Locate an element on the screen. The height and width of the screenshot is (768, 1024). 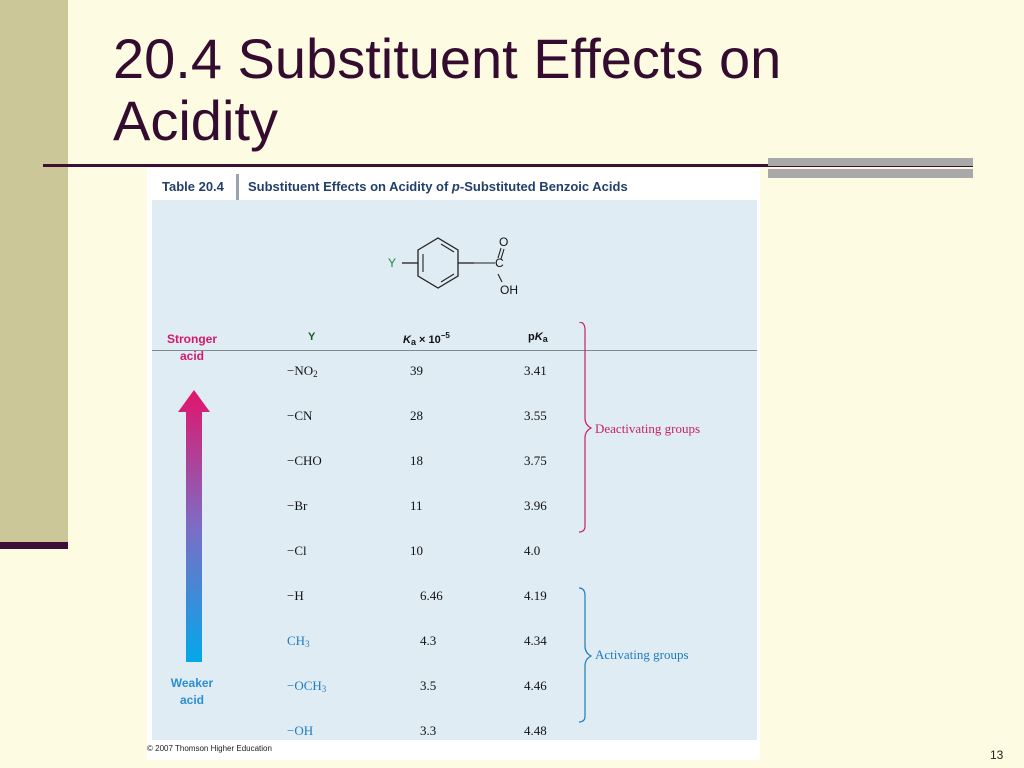
ka-cell: 28 is located at coordinates (416, 415).